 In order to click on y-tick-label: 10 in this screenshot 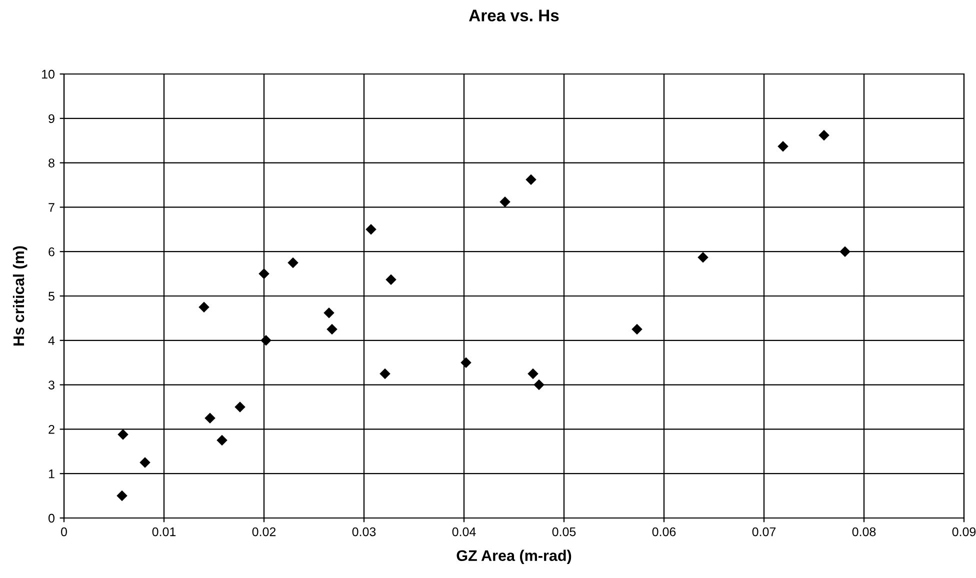, I will do `click(48, 74)`.